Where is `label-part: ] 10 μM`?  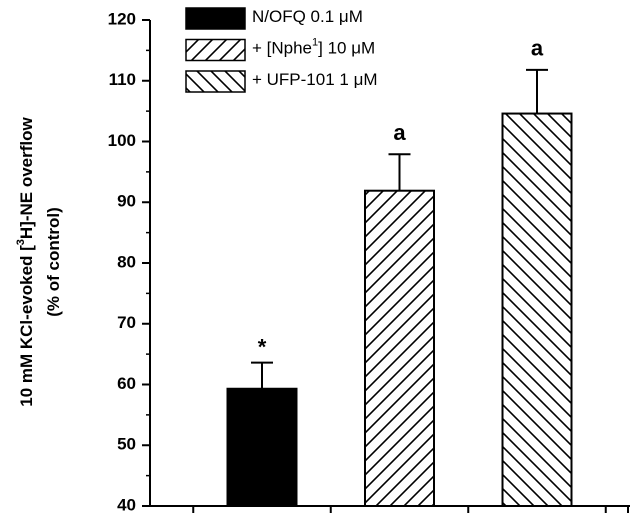
label-part: ] 10 μM is located at coordinates (346, 48).